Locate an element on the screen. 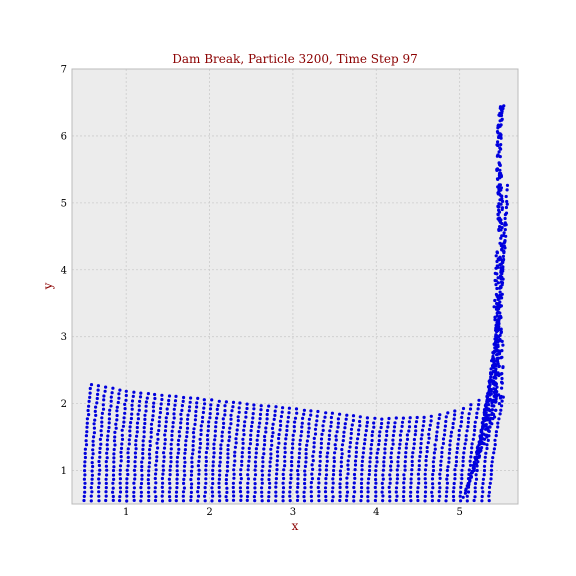 The width and height of the screenshot is (576, 576). y-tick-label: 7 is located at coordinates (64, 70).